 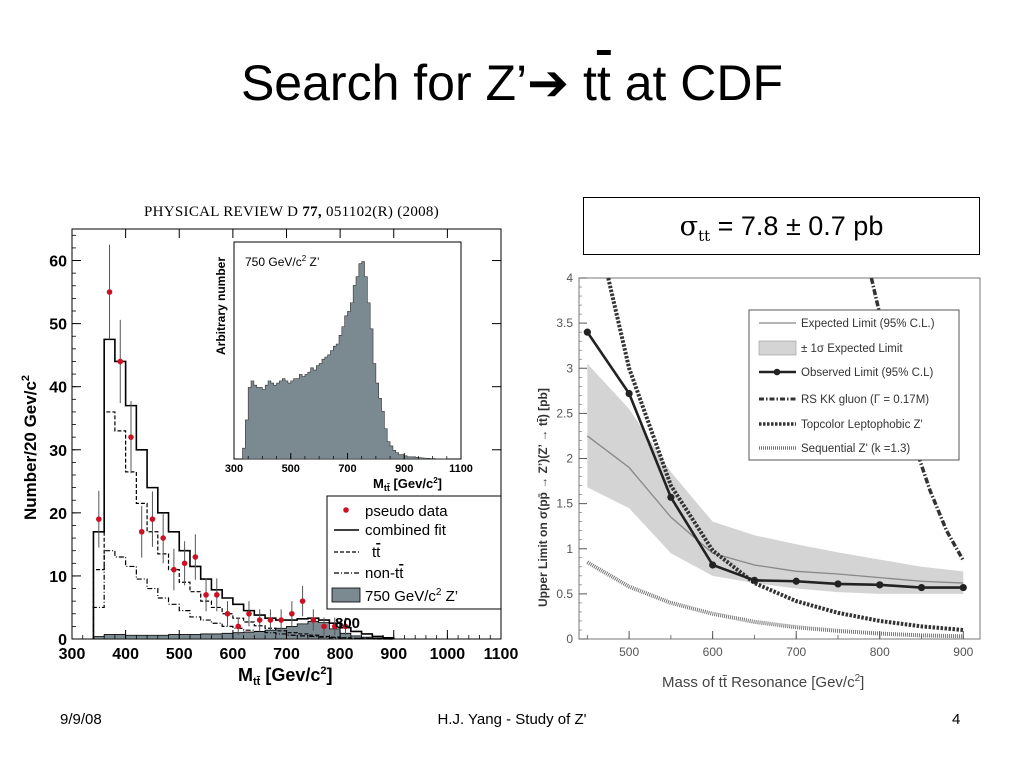 I want to click on sigma-subscript: tt, so click(x=704, y=236).